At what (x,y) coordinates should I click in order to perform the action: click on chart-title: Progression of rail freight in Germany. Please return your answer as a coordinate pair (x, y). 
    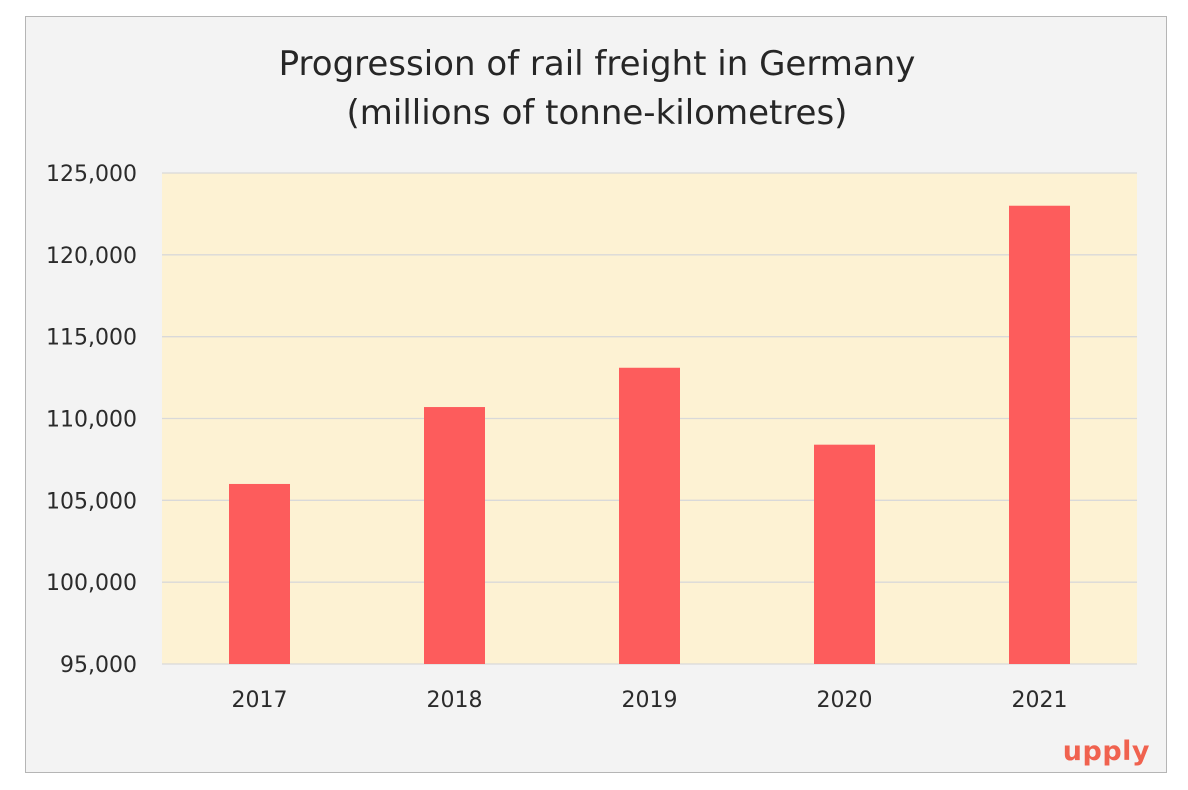
    Looking at the image, I should click on (597, 64).